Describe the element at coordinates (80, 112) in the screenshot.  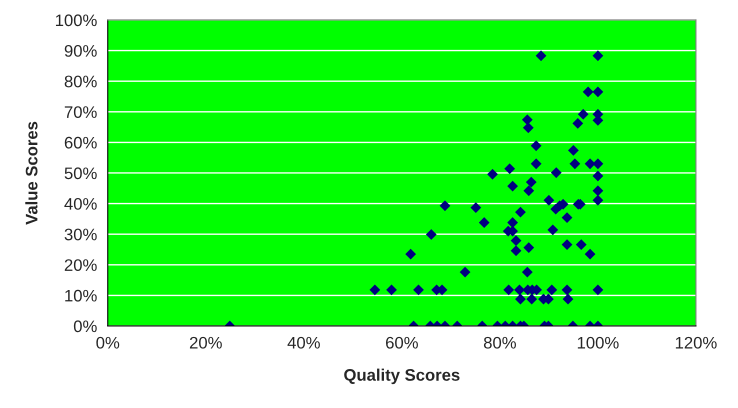
I see `y-tick-label: 70%` at that location.